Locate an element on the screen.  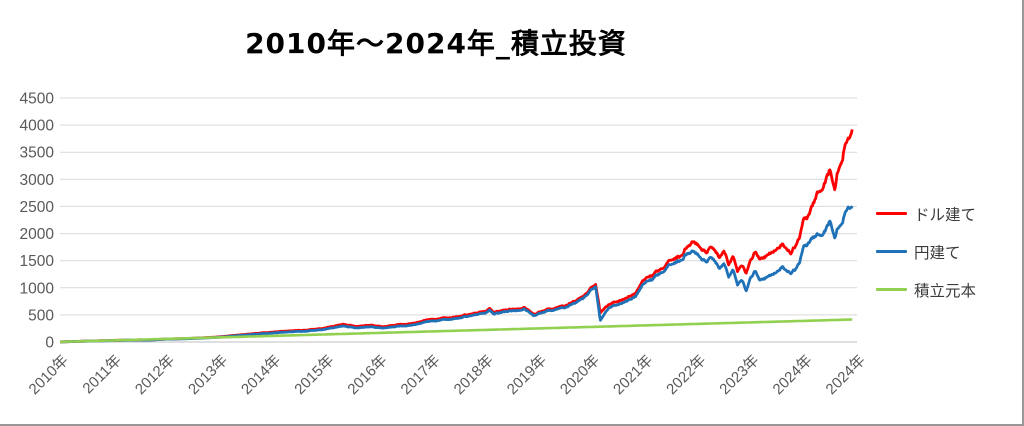
legend-item-principal: 積立元本 is located at coordinates (926, 289).